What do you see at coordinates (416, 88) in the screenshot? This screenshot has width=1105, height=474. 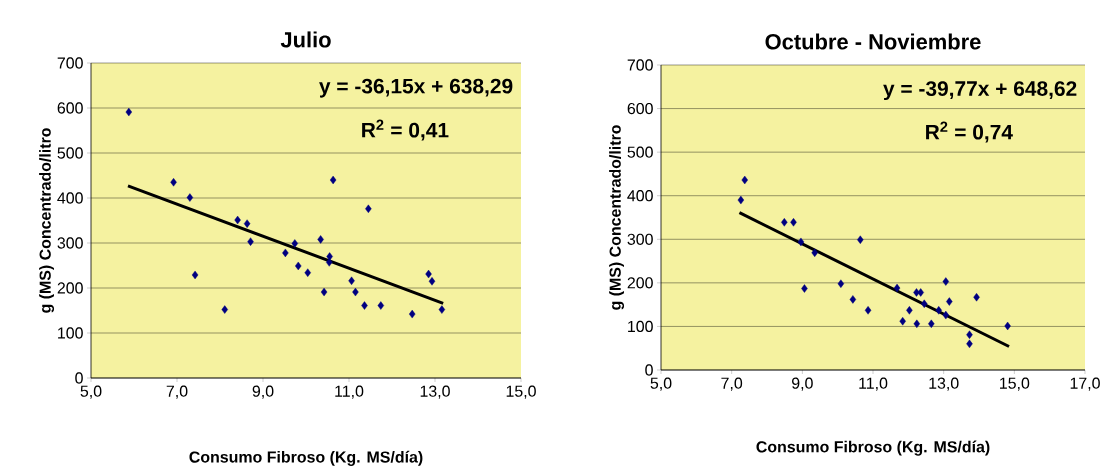 I see `annotation: y = -36,15x + 638,29` at bounding box center [416, 88].